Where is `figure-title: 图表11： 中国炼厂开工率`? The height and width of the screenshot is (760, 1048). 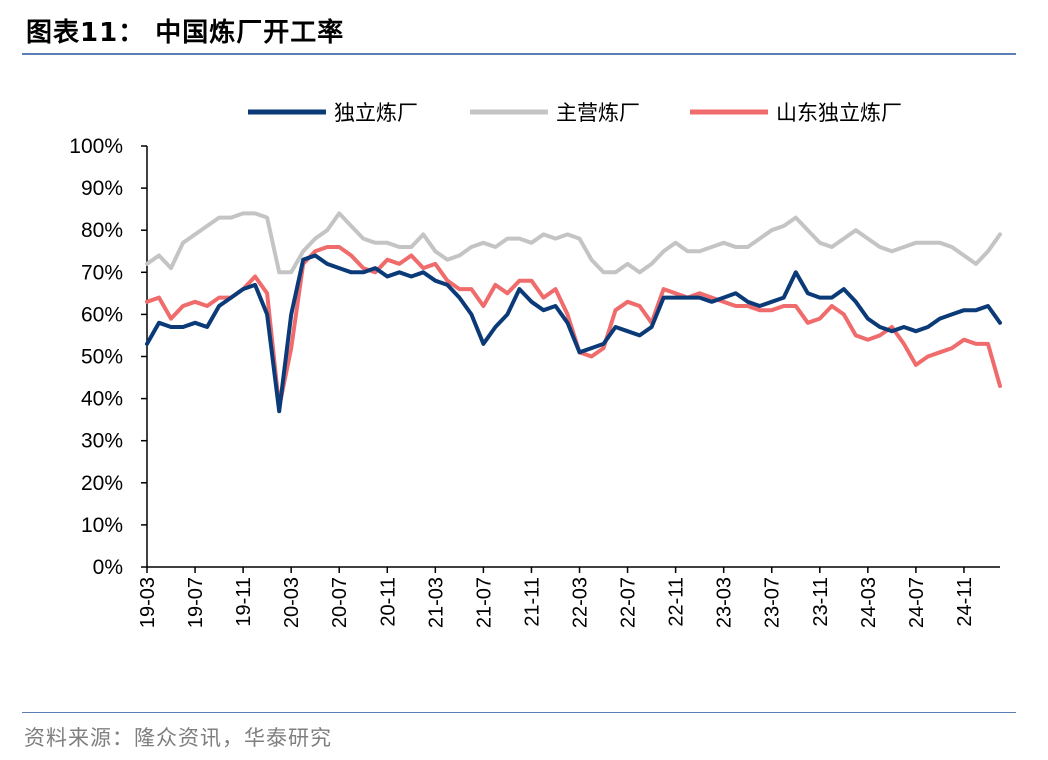 figure-title: 图表11： 中国炼厂开工率 is located at coordinates (185, 33).